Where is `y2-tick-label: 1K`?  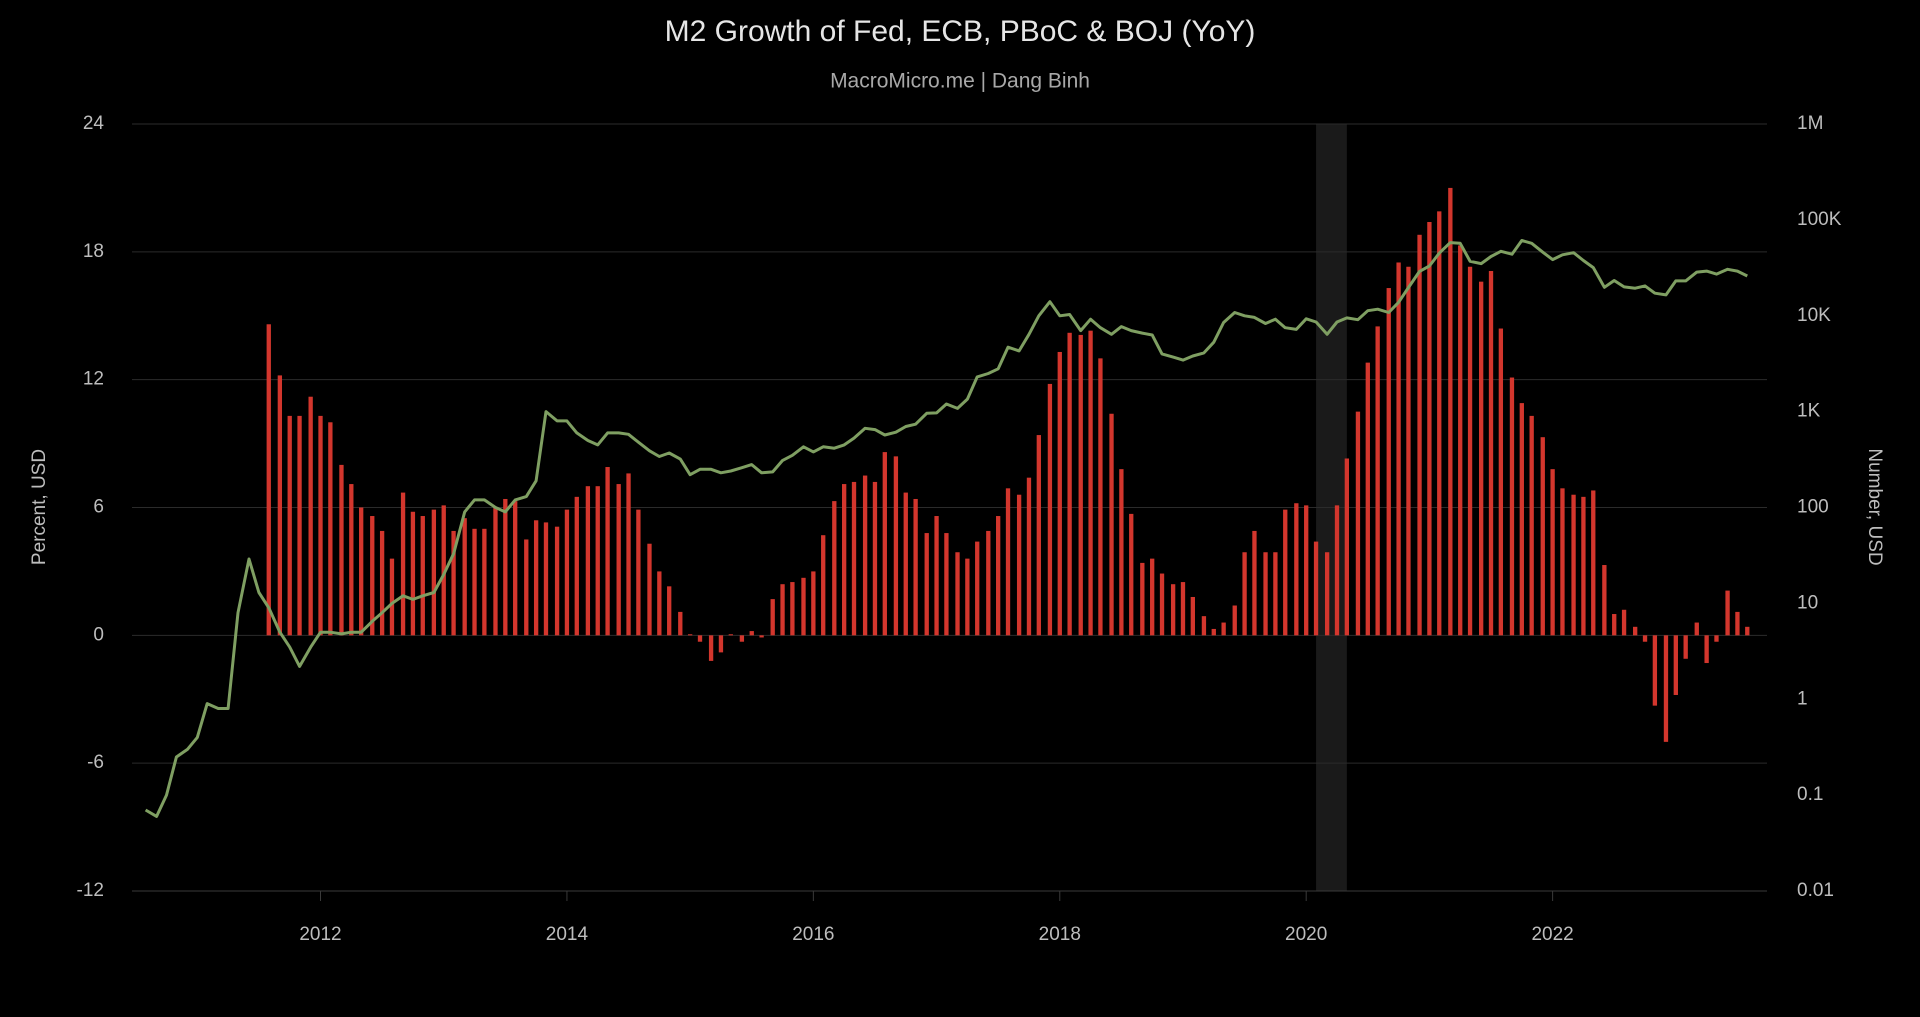 y2-tick-label: 1K is located at coordinates (1809, 411).